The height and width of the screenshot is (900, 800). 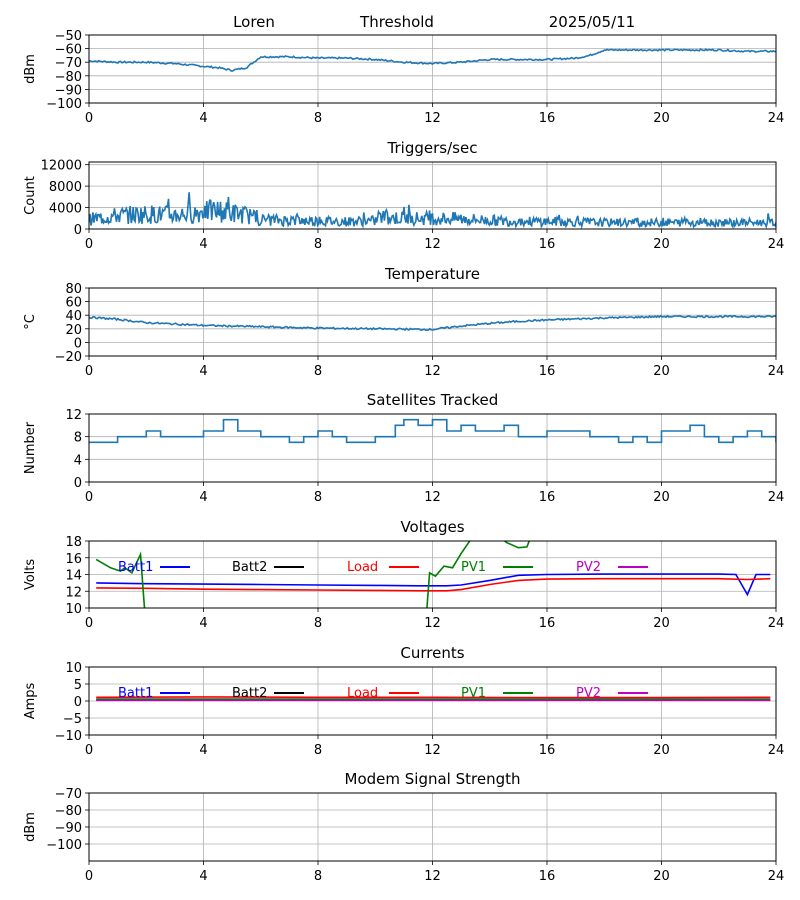 I want to click on panel-1-ytick-label: 0, so click(x=78, y=230).